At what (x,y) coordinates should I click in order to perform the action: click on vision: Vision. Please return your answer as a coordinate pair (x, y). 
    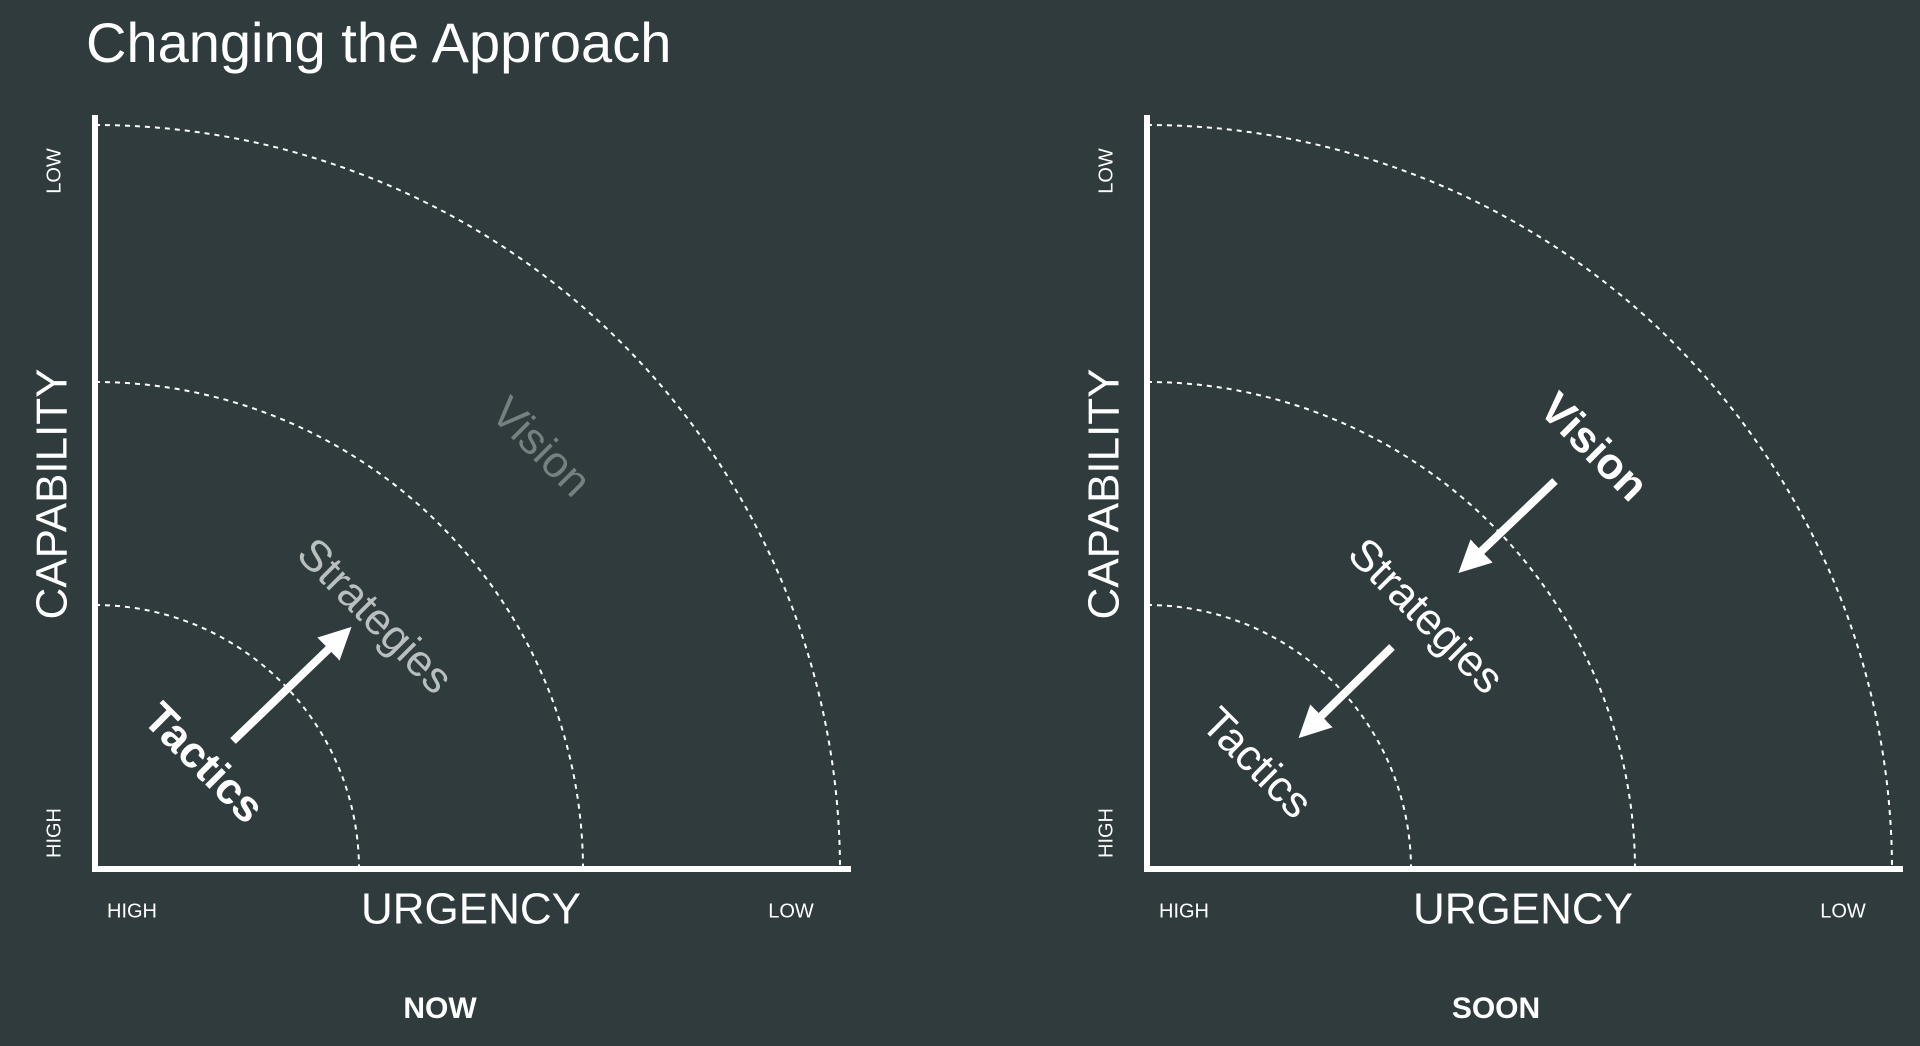
    Looking at the image, I should click on (541, 447).